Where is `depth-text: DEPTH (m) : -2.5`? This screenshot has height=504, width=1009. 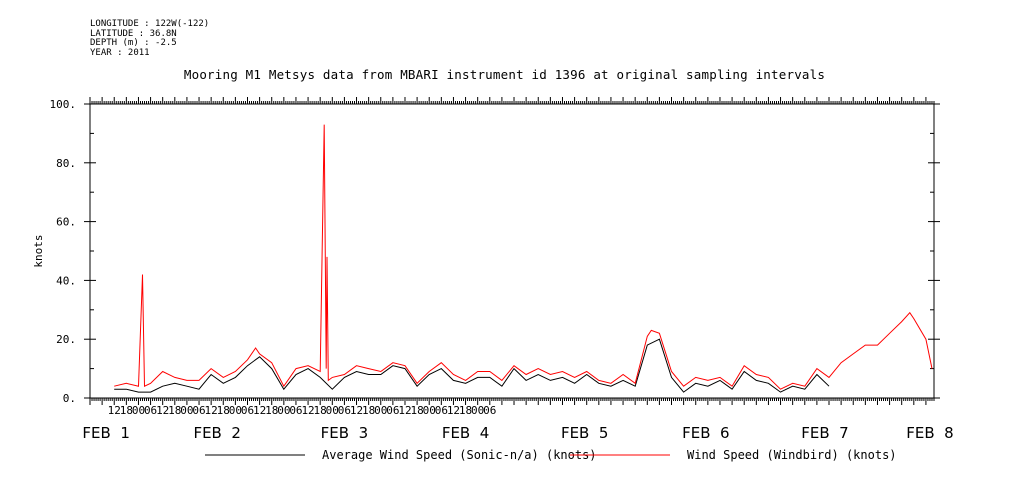 depth-text: DEPTH (m) : -2.5 is located at coordinates (133, 43).